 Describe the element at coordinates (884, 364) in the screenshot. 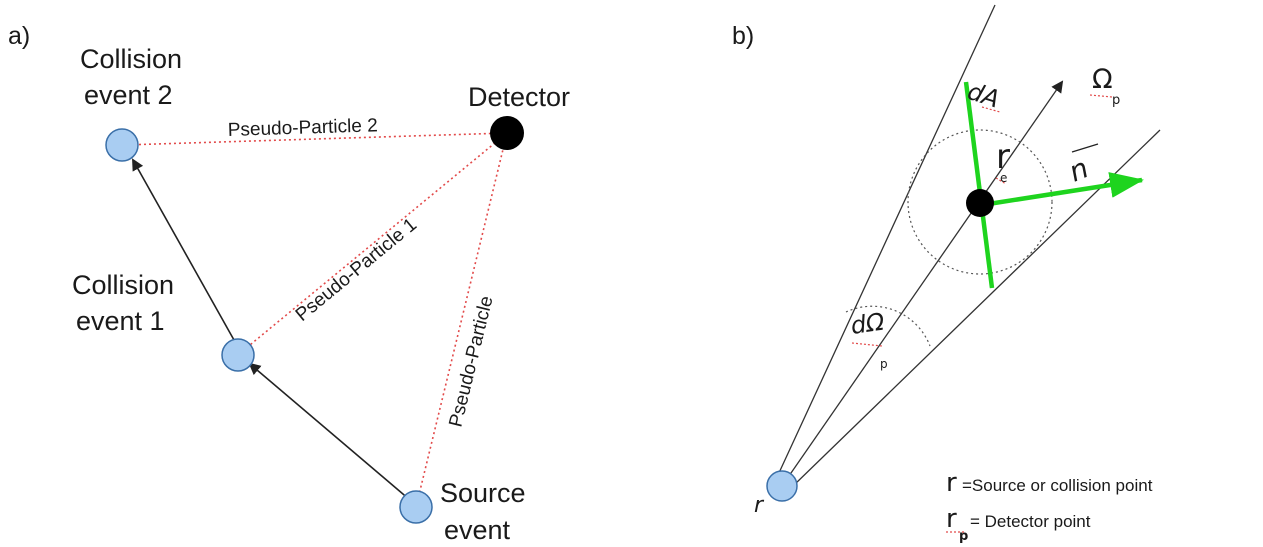

I see `symbol-d-omega-sub: p` at that location.